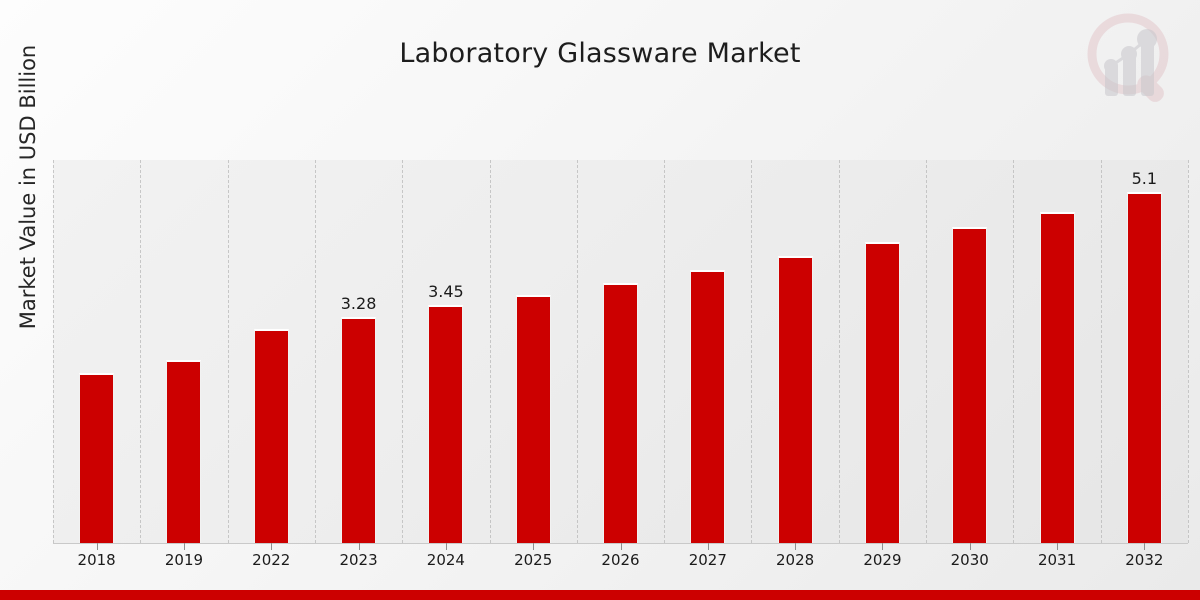  Describe the element at coordinates (970, 546) in the screenshot. I see `x-tick-2030` at that location.